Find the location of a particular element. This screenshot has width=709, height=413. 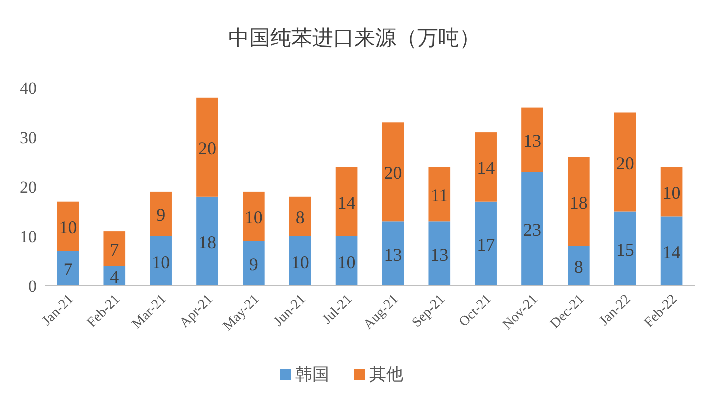

y-tick-label: 30 is located at coordinates (28, 138).